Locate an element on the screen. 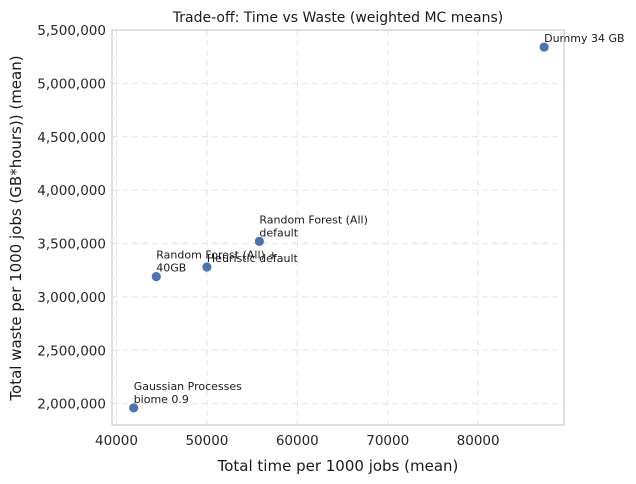 The height and width of the screenshot is (484, 636). y-tick-label: 2,000,000 is located at coordinates (71, 405).